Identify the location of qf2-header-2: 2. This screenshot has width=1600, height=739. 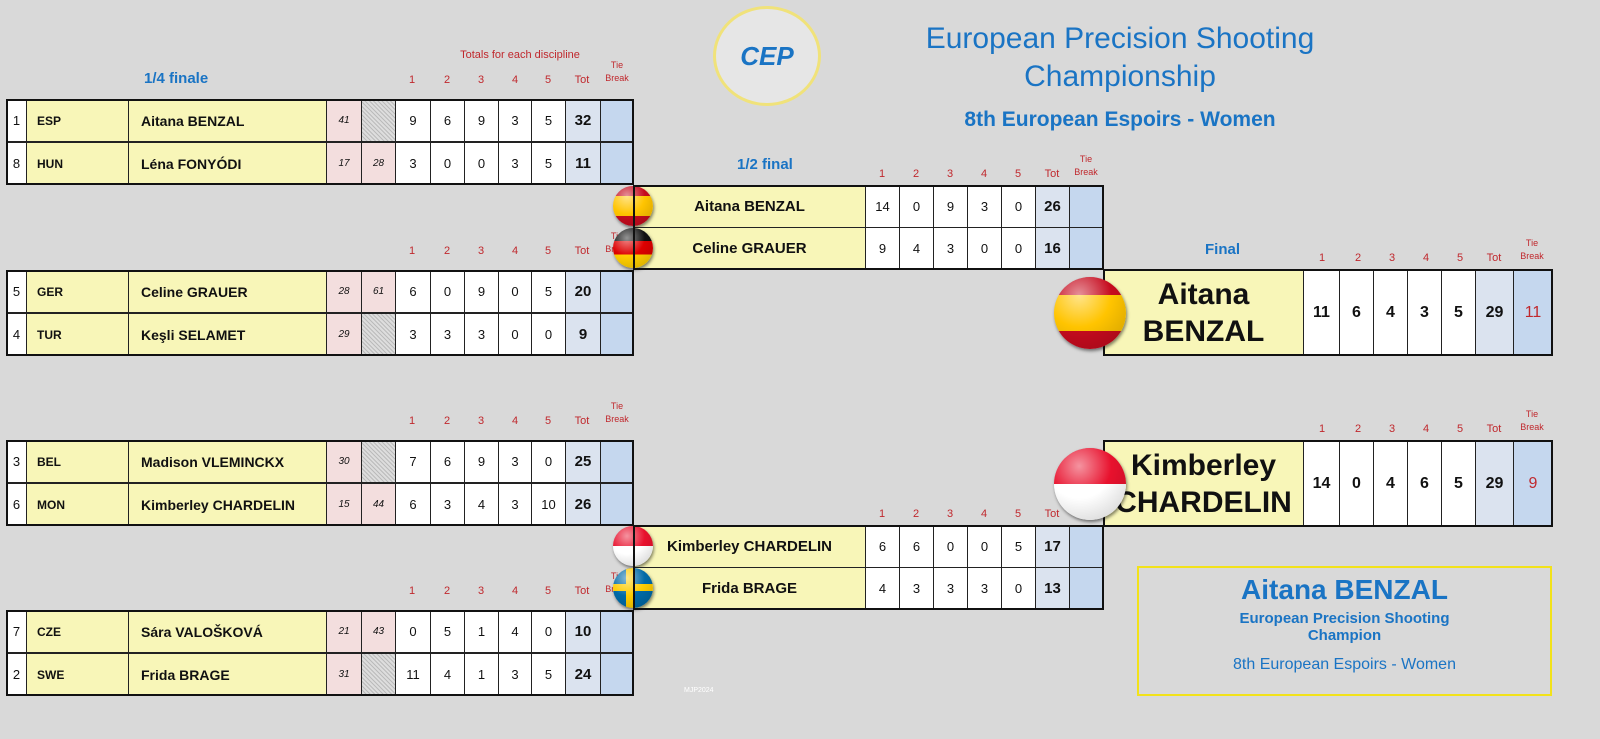
(447, 251).